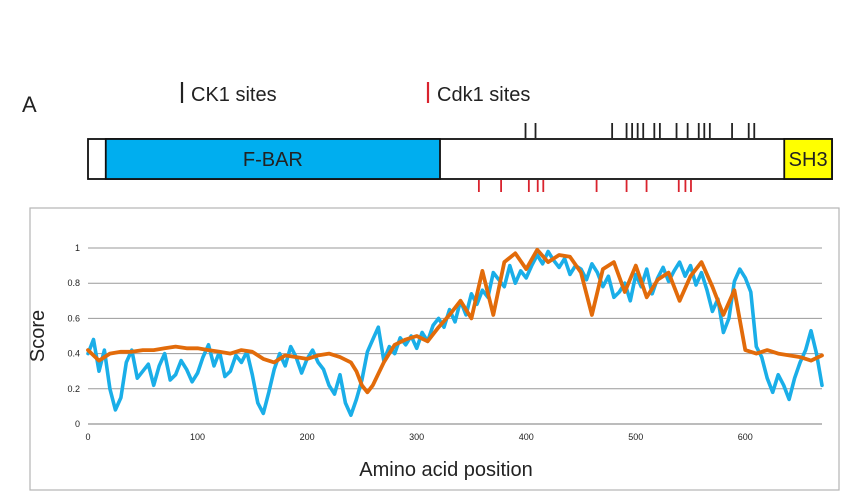  Describe the element at coordinates (640, 130) in the screenshot. I see `ck1-site-marks` at that location.